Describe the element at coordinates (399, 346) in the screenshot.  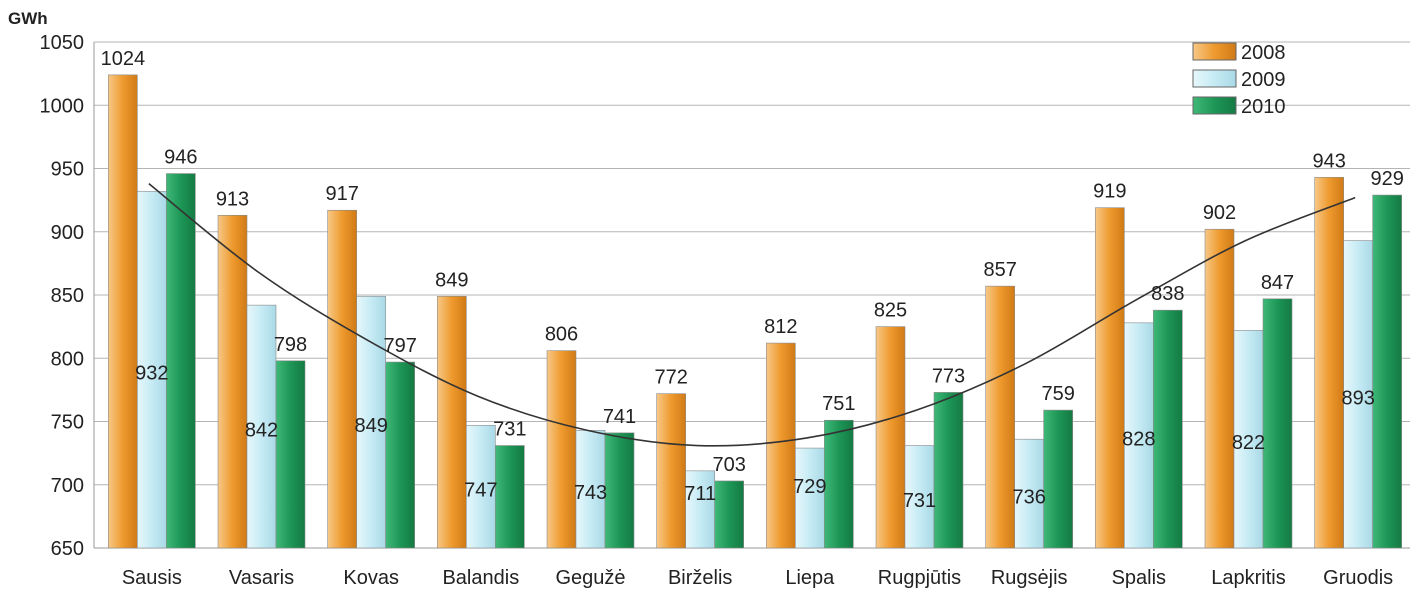
I see `data-label-2010-Kovas: 797` at that location.